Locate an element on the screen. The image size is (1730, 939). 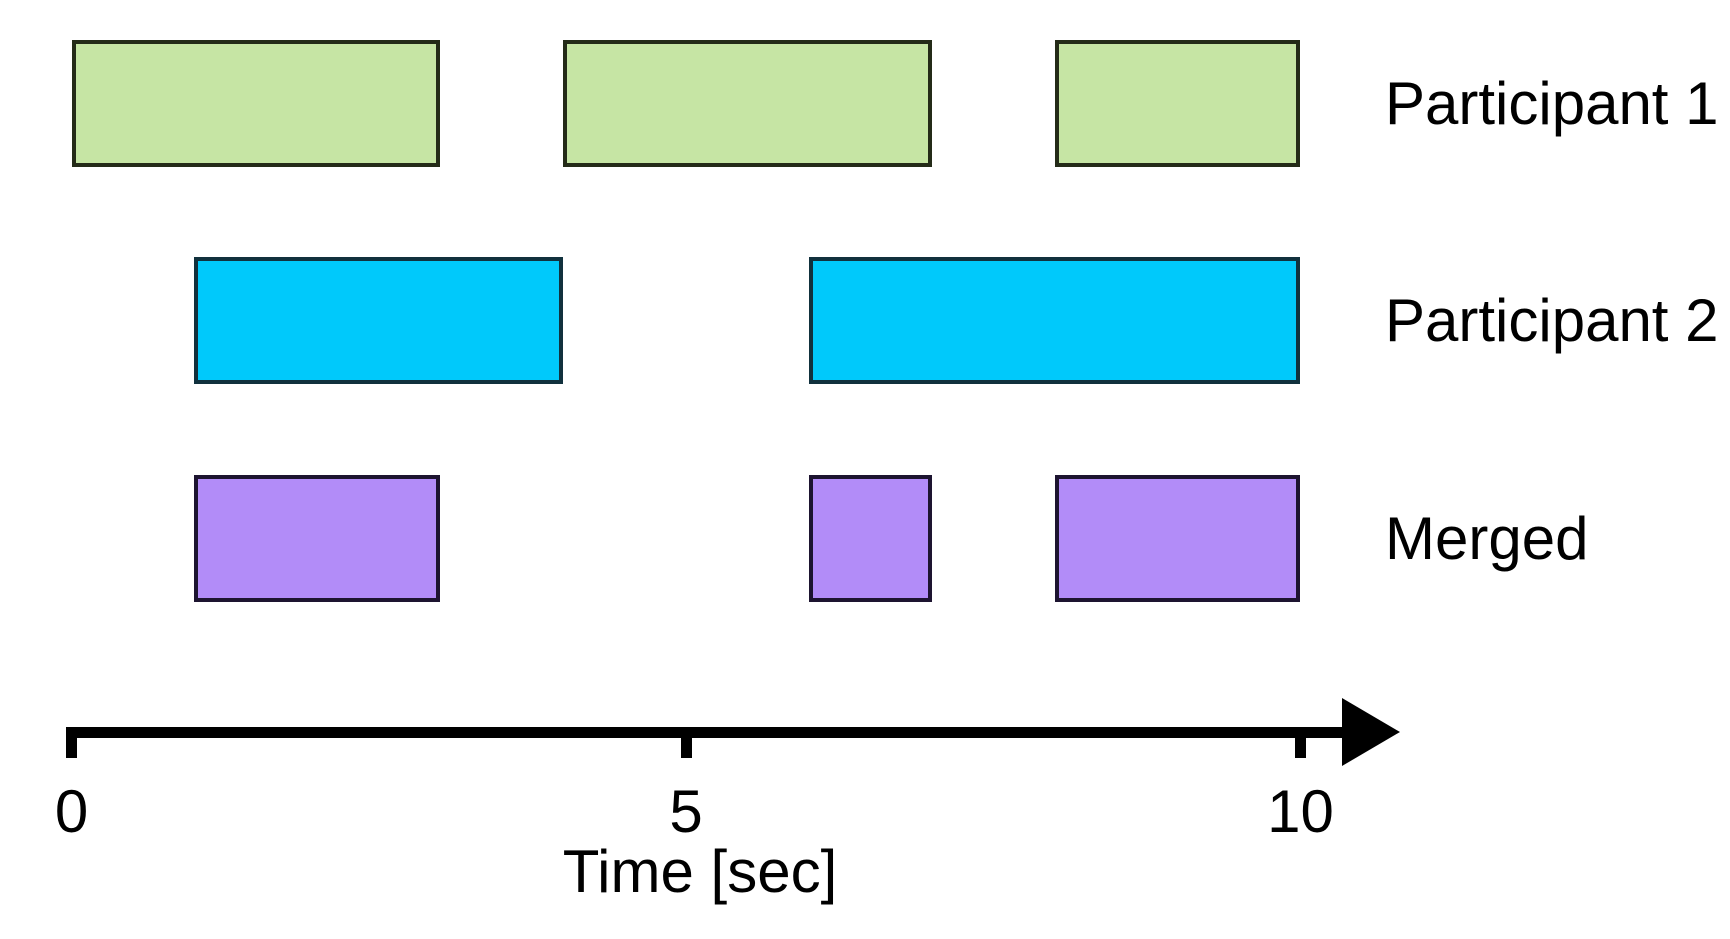
row-label: Merged is located at coordinates (1487, 538).